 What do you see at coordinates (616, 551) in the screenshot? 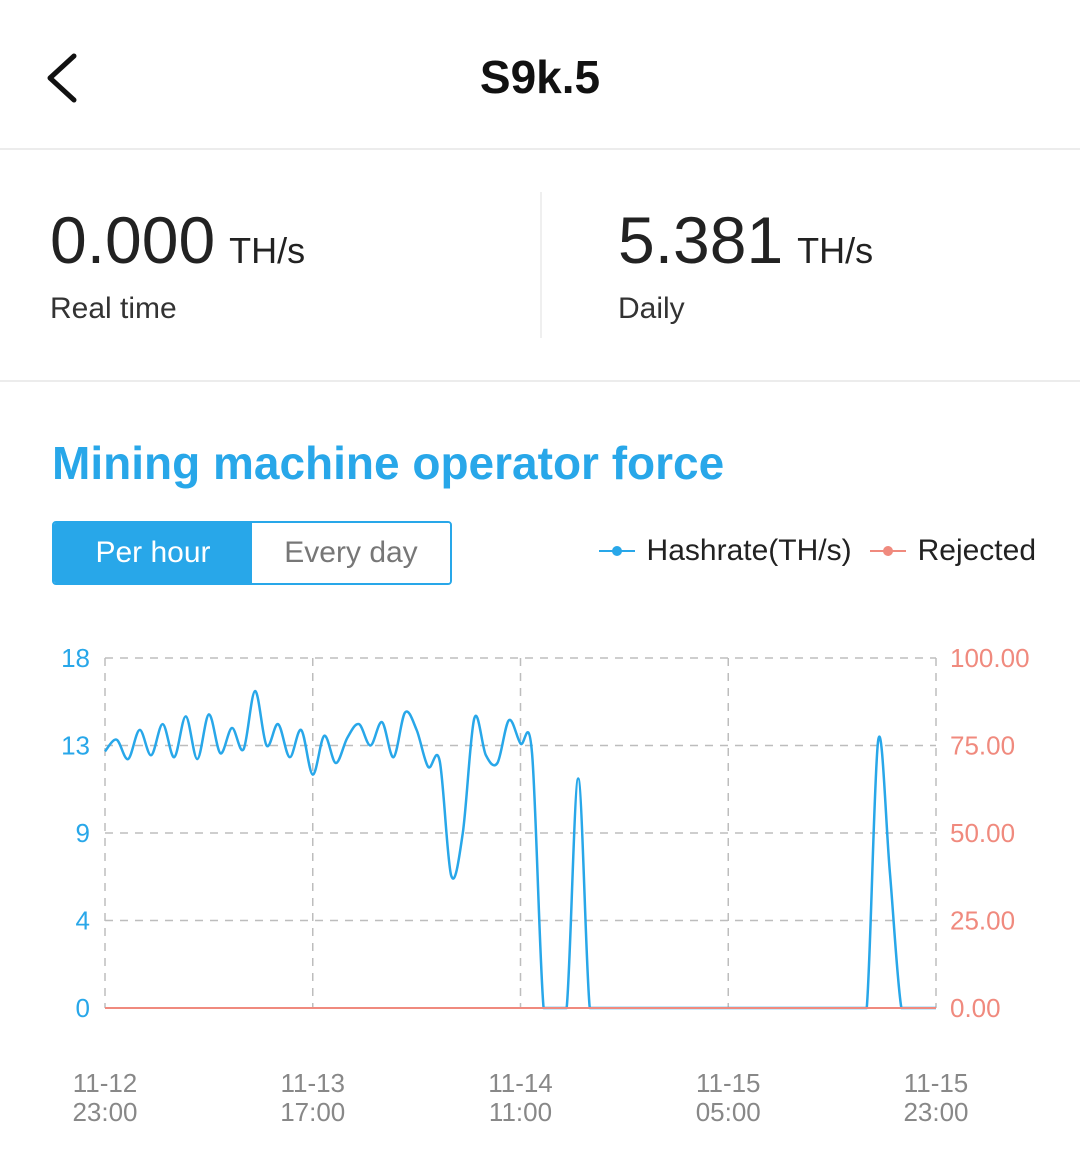
I see `legend-hashrate-marker` at bounding box center [616, 551].